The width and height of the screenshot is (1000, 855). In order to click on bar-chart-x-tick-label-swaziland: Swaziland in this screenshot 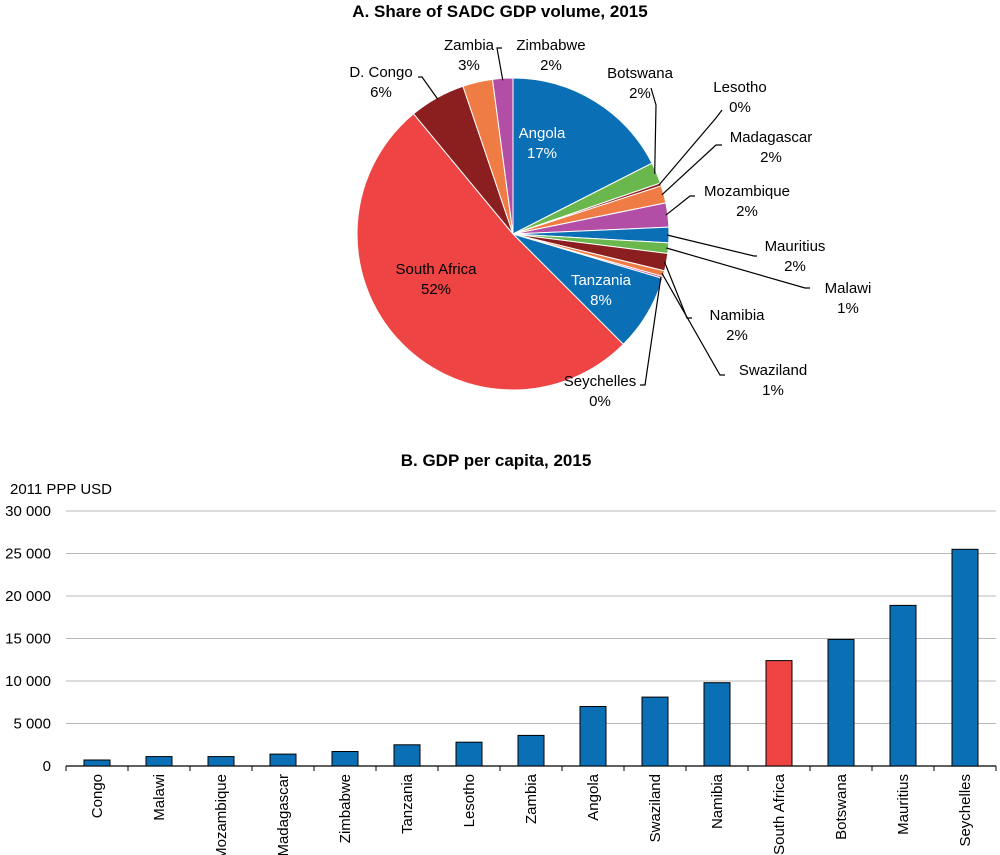, I will do `click(655, 808)`.